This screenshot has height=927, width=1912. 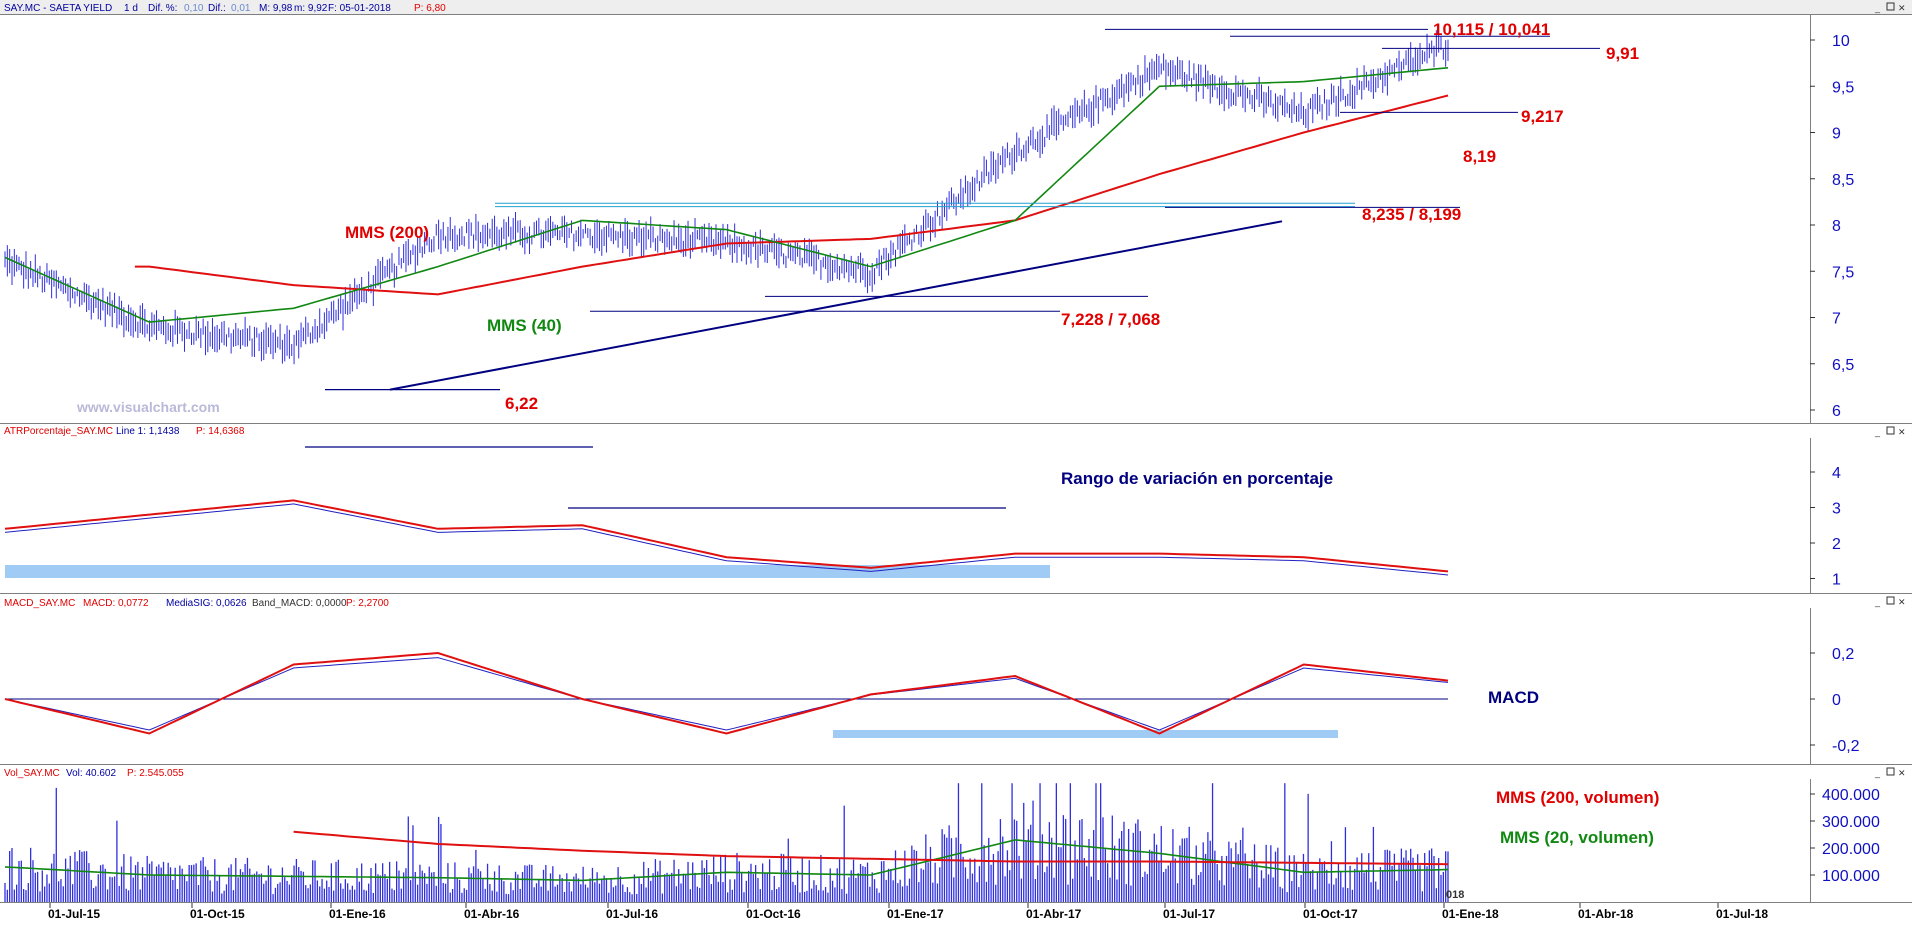 What do you see at coordinates (299, 603) in the screenshot?
I see `macd-header-band: Band_MACD: 0,0000` at bounding box center [299, 603].